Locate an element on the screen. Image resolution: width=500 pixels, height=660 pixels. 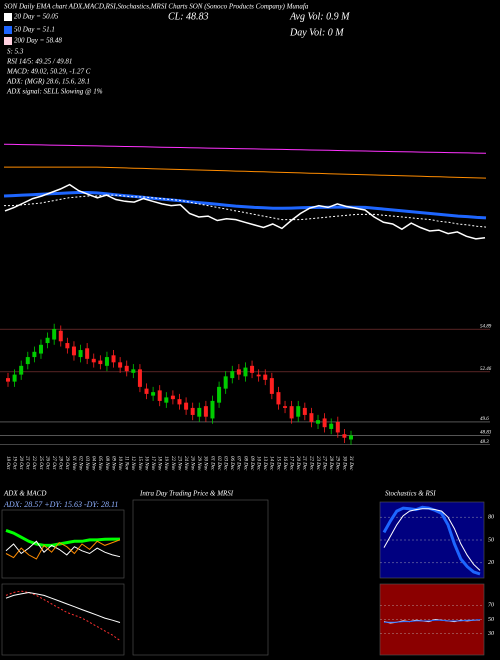
x-tick-label: 23 Nov is located at coordinates (178, 463).